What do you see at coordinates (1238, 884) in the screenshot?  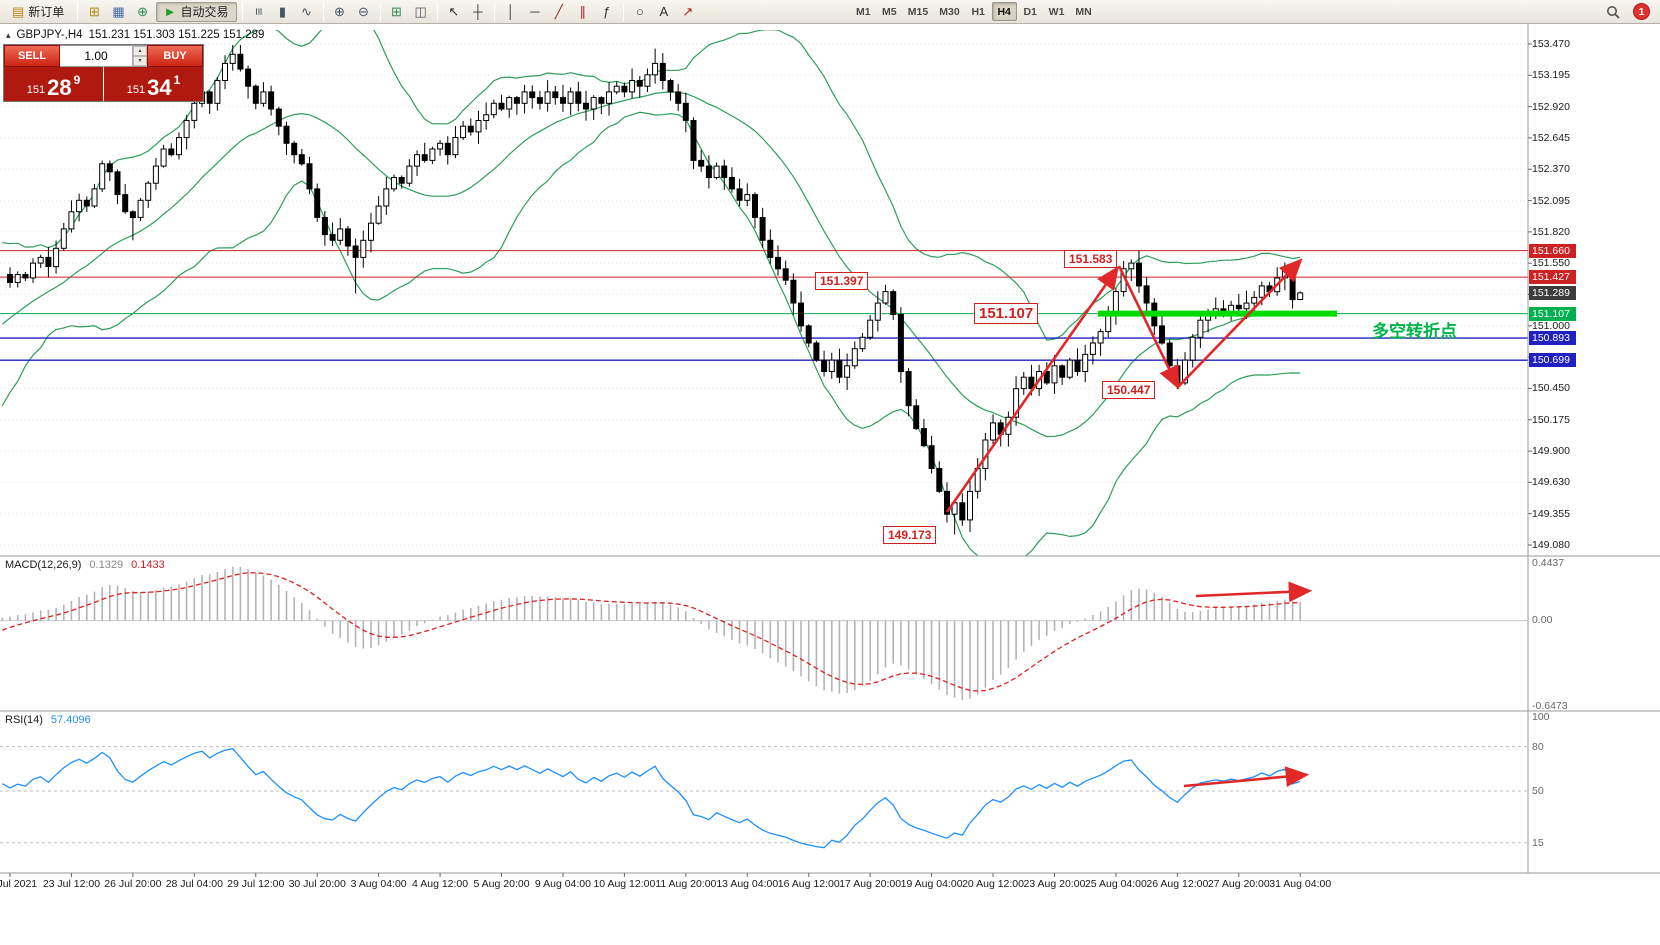 I see `time-axis-label: 27 Aug 20:00` at bounding box center [1238, 884].